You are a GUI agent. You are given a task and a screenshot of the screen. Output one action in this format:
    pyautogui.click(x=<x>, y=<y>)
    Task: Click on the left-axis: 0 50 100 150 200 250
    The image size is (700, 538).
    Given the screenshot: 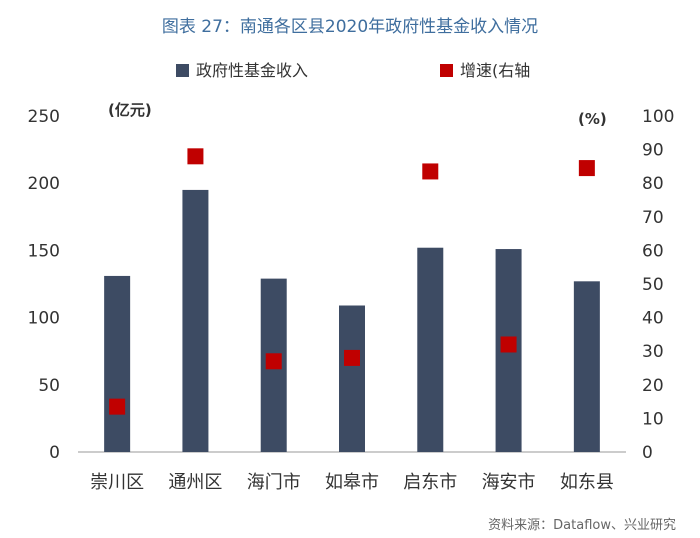 What is the action you would take?
    pyautogui.click(x=44, y=285)
    